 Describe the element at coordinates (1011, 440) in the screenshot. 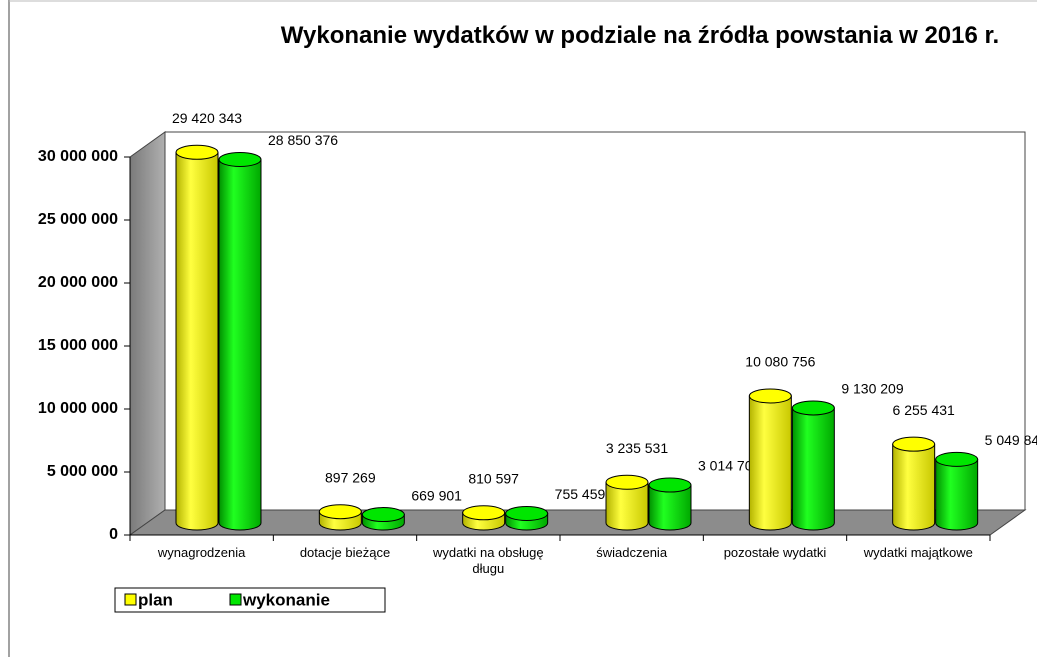

I see `value-label: 5 049 849` at that location.